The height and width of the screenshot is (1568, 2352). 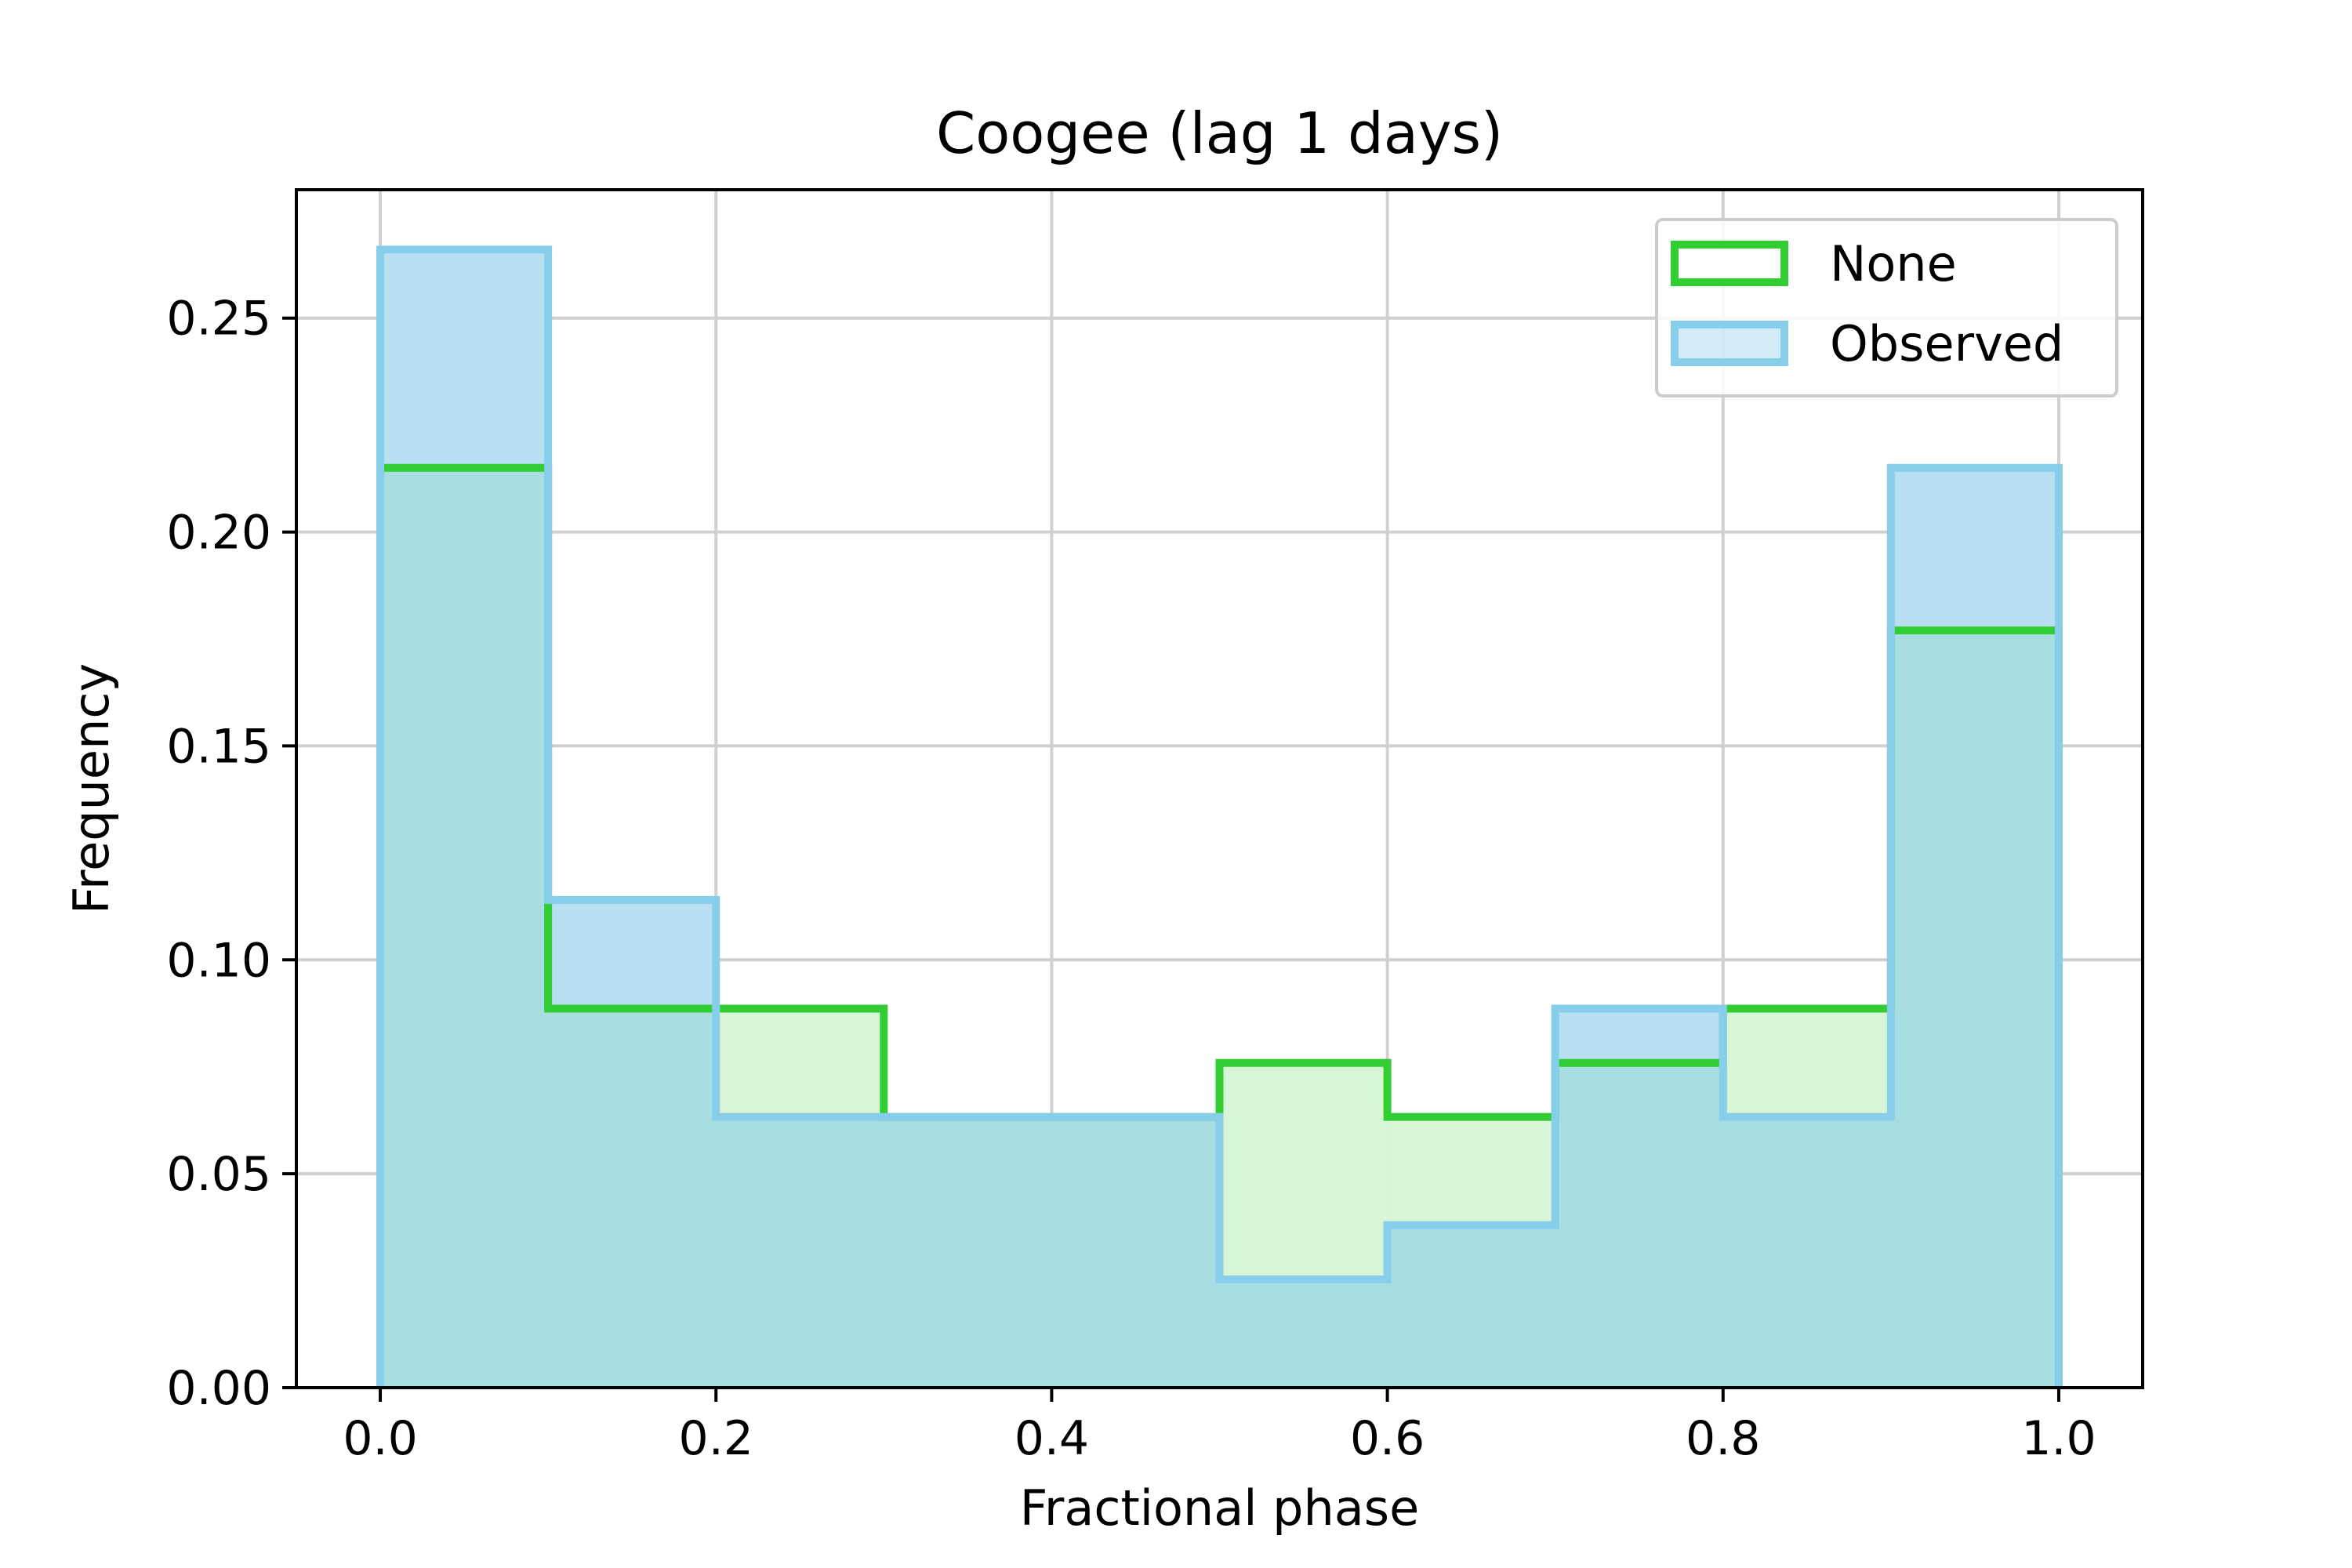 I want to click on x-tick-label-1: 0.2, so click(x=716, y=1438).